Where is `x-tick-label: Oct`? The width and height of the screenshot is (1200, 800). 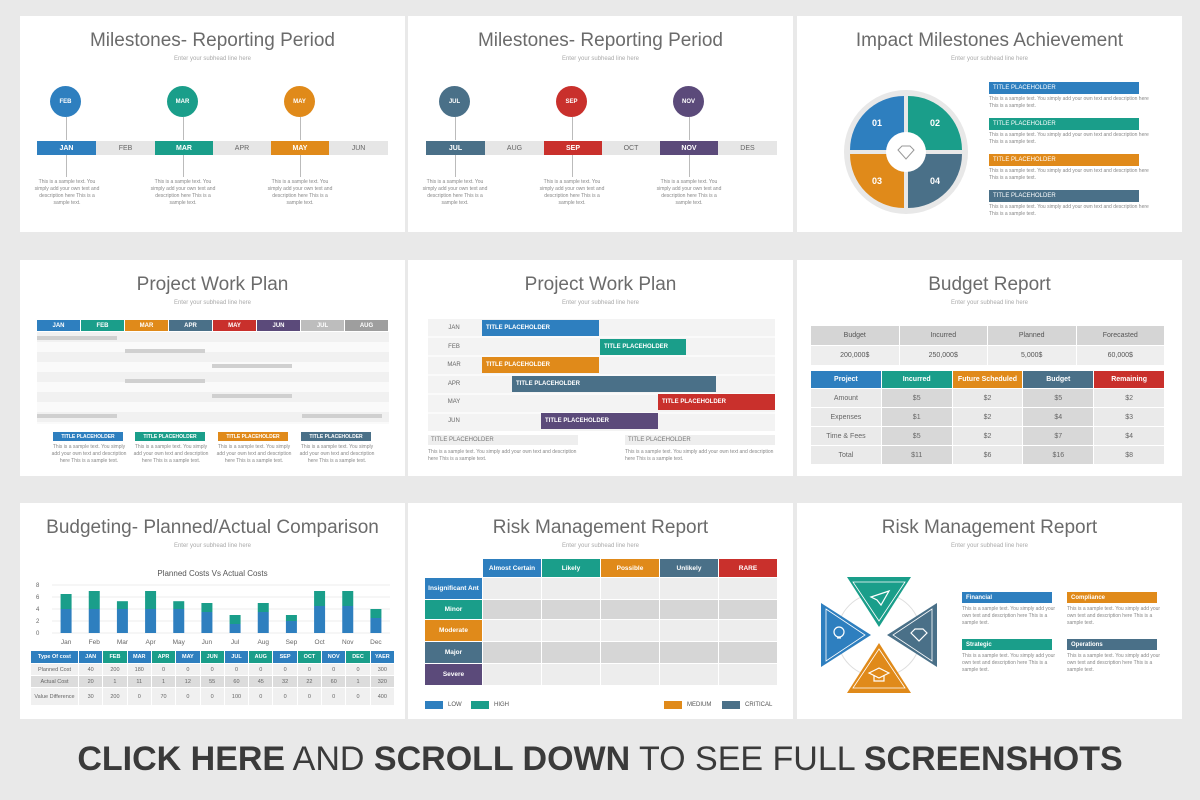 x-tick-label: Oct is located at coordinates (320, 642).